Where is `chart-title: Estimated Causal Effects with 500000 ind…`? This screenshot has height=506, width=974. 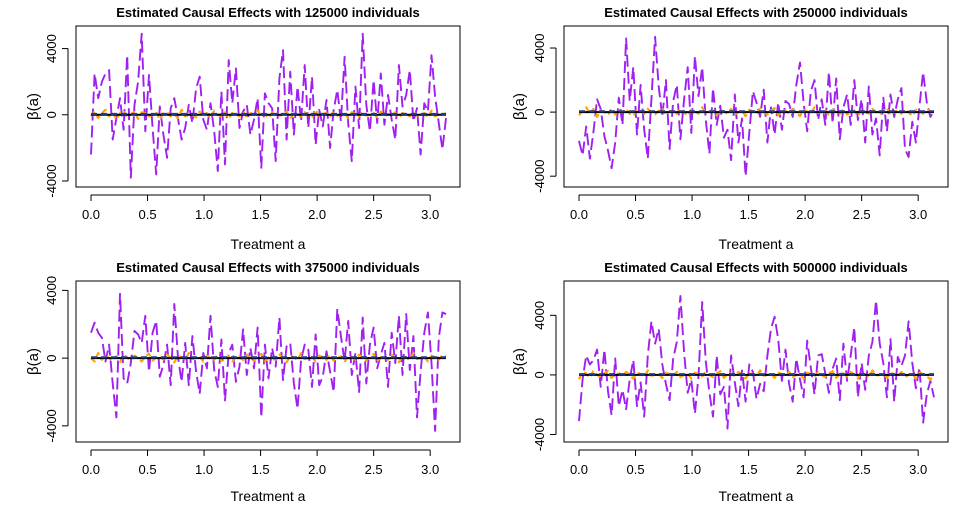 chart-title: Estimated Causal Effects with 500000 ind… is located at coordinates (755, 267).